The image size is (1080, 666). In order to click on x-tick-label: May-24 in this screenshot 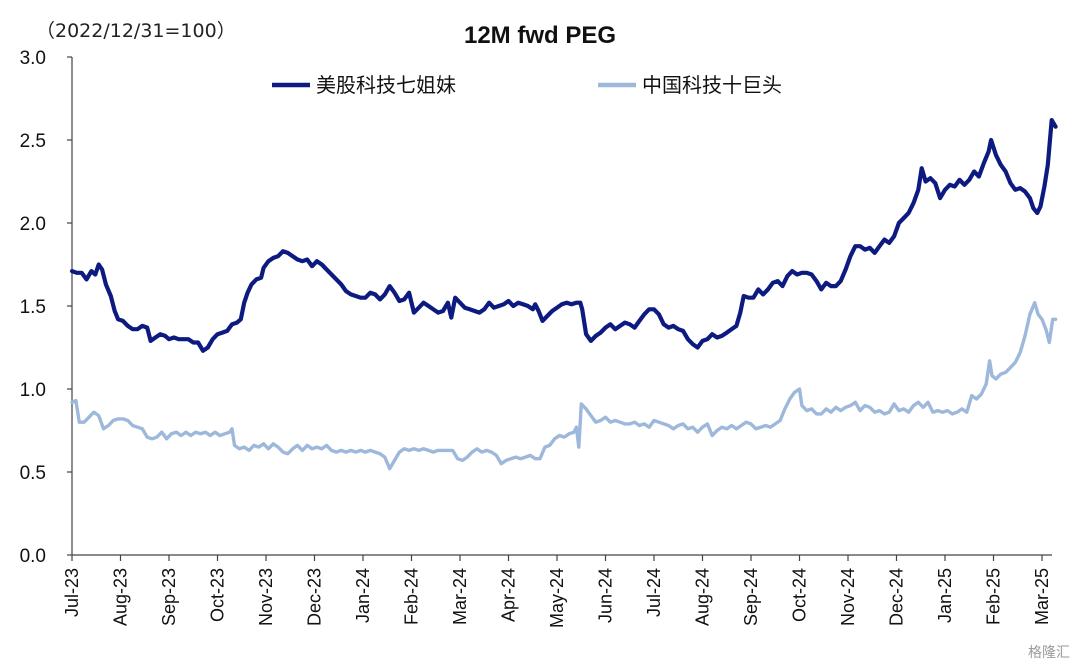, I will do `click(557, 598)`.